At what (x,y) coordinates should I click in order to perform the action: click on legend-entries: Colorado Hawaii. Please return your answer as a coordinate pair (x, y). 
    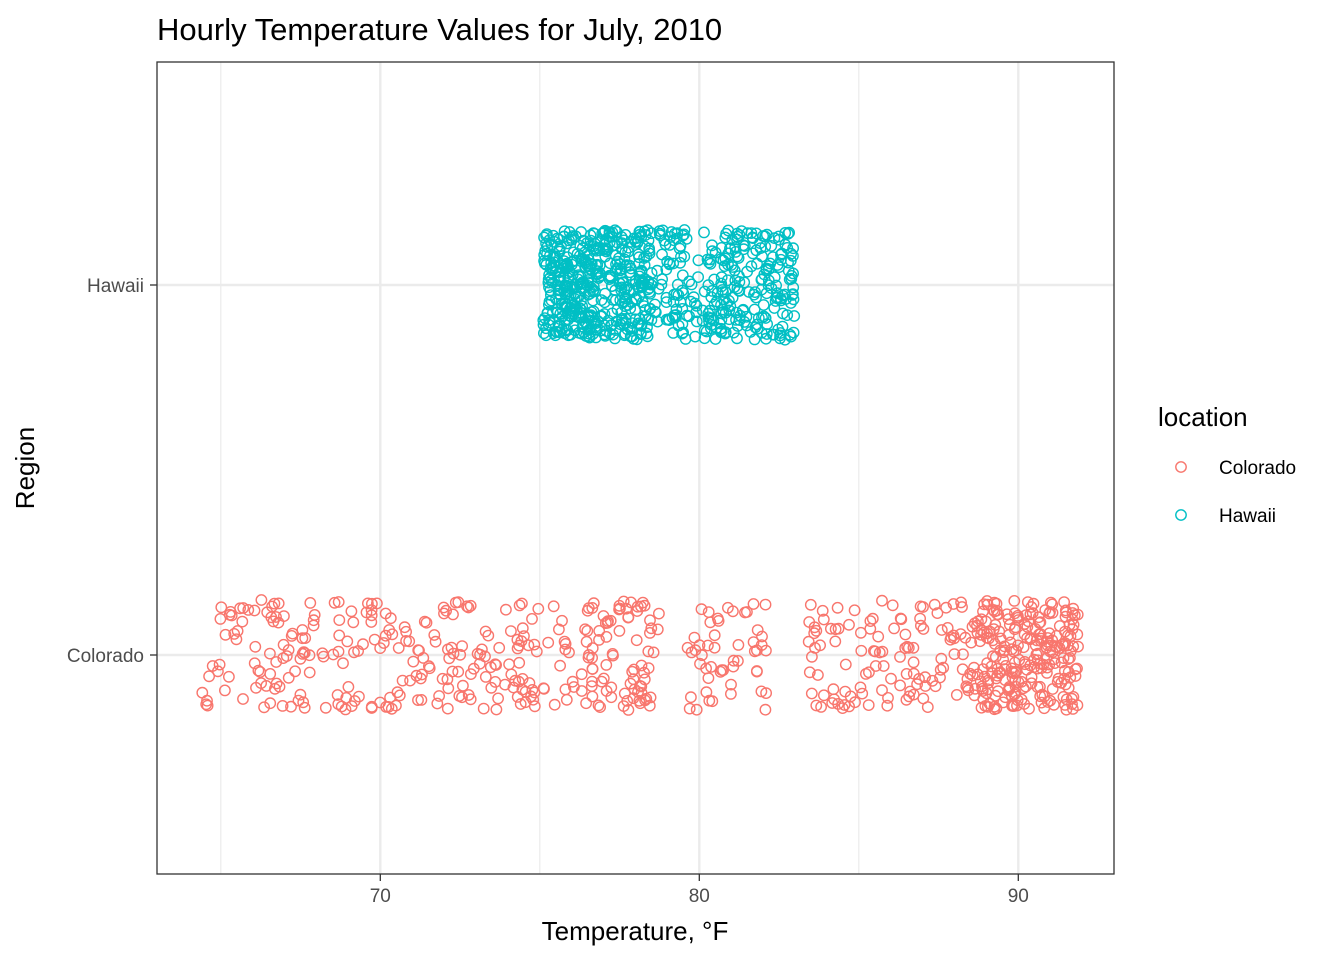
    Looking at the image, I should click on (1235, 492).